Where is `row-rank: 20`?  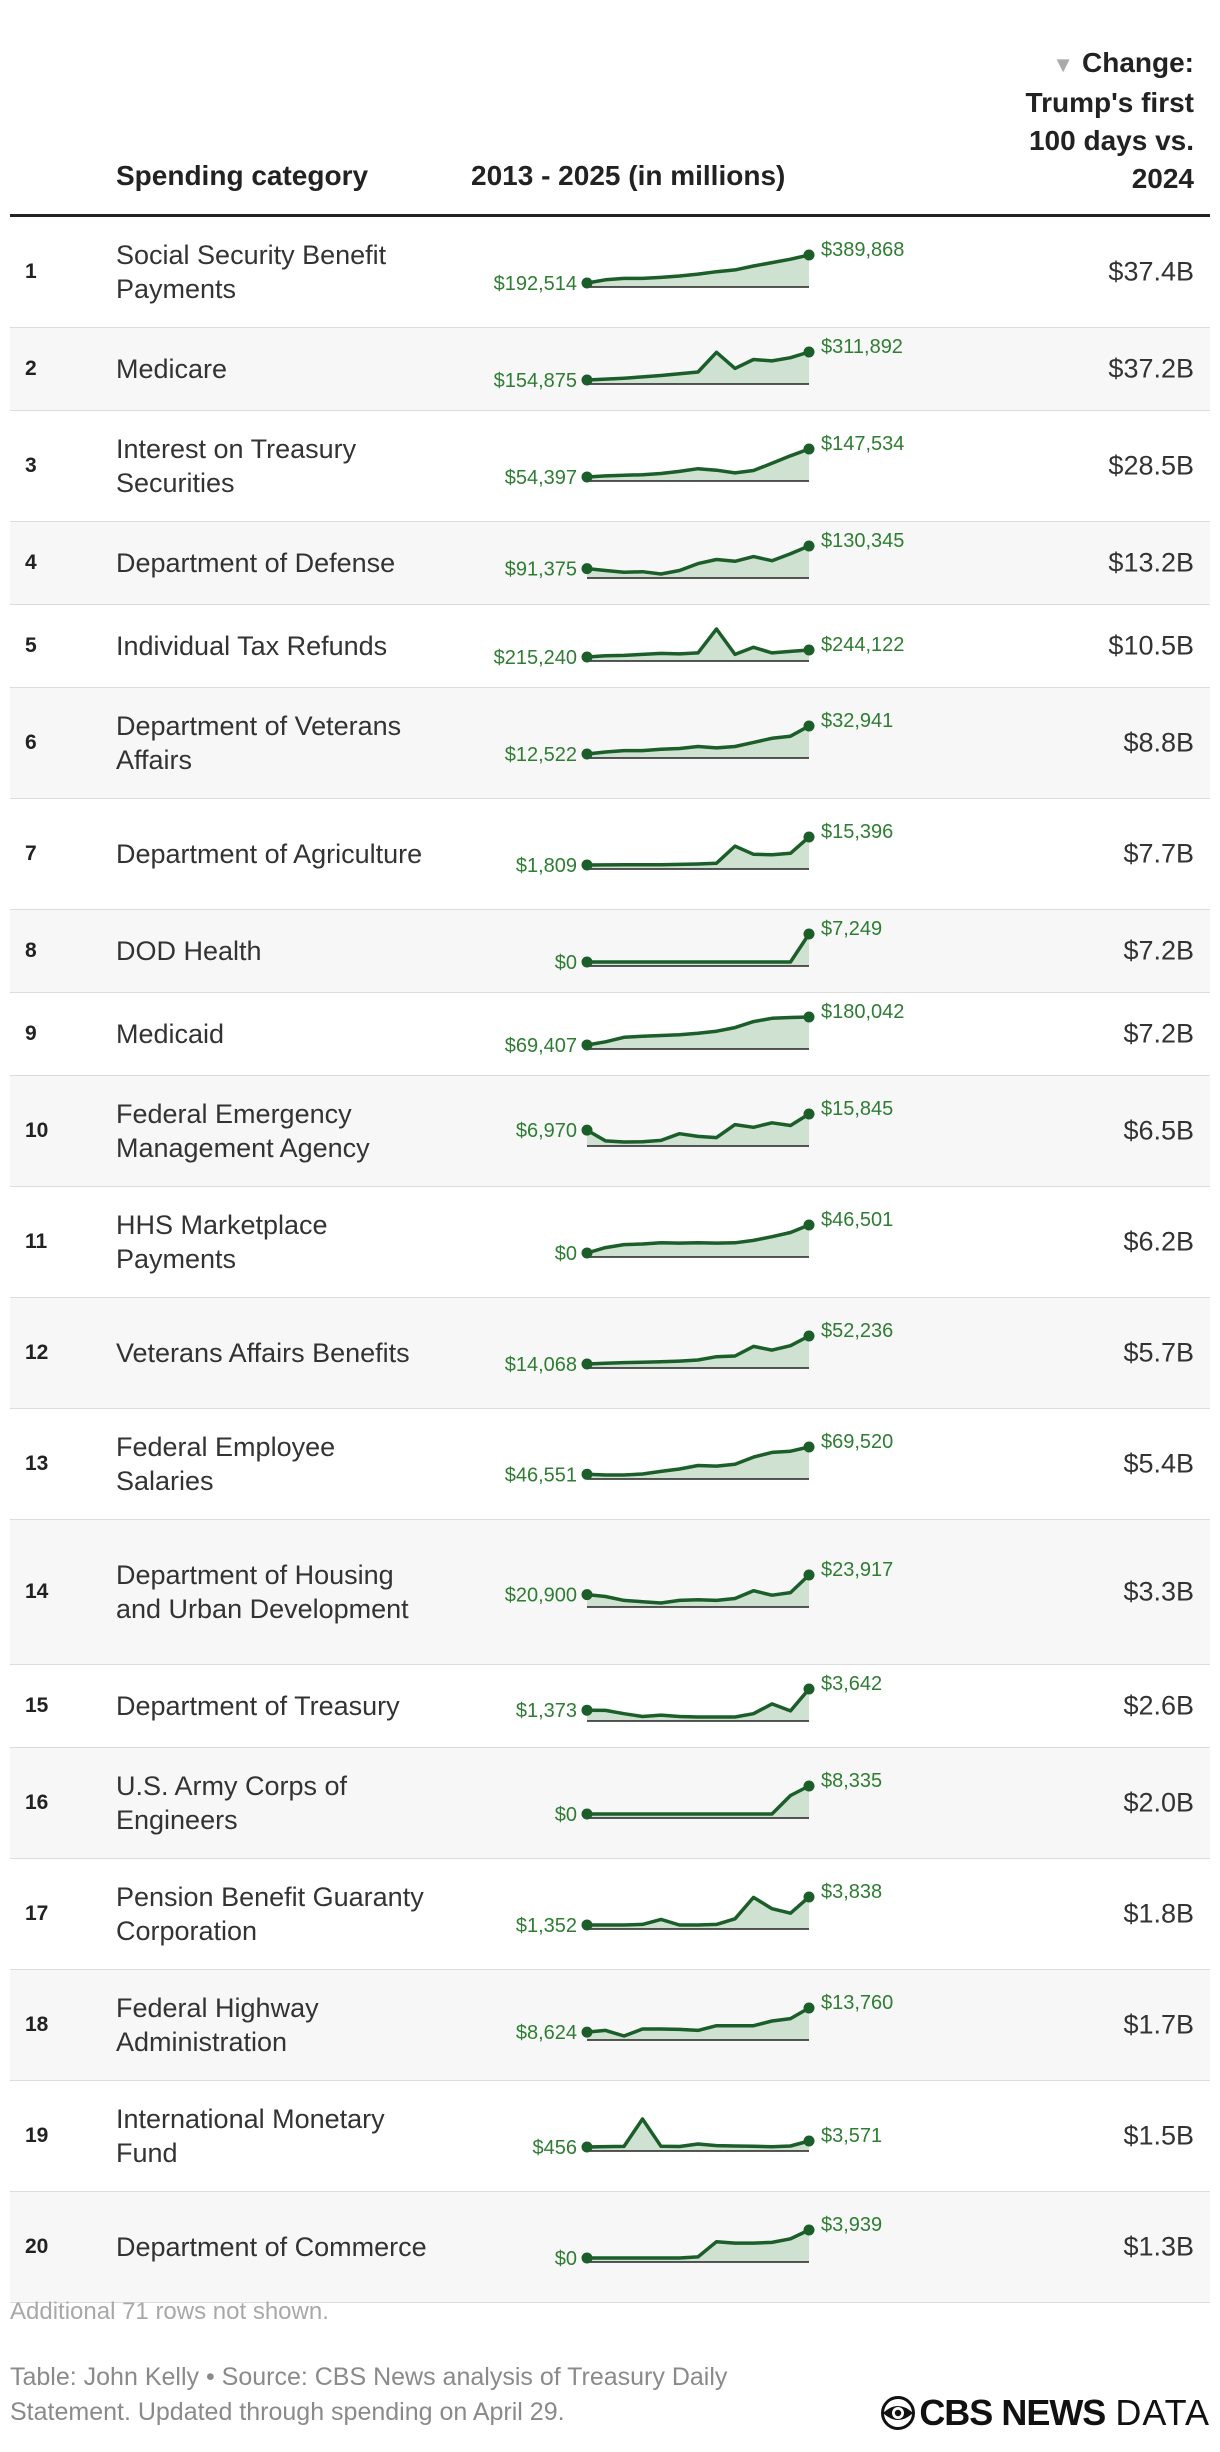 row-rank: 20 is located at coordinates (37, 2246).